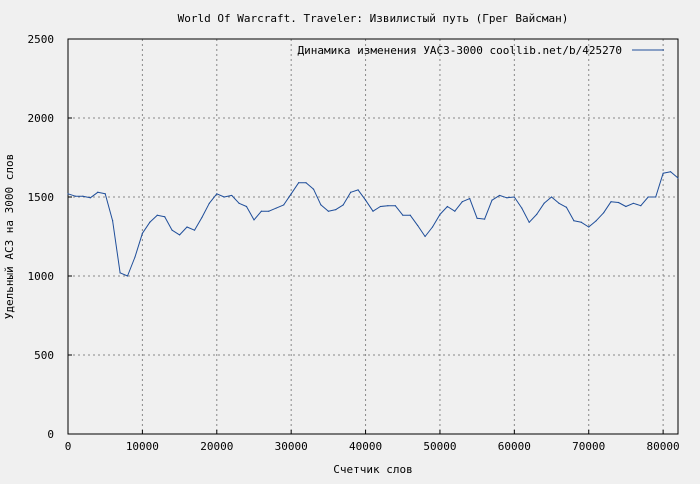 This screenshot has width=700, height=484. Describe the element at coordinates (50, 434) in the screenshot. I see `y-tick-label: 0` at that location.